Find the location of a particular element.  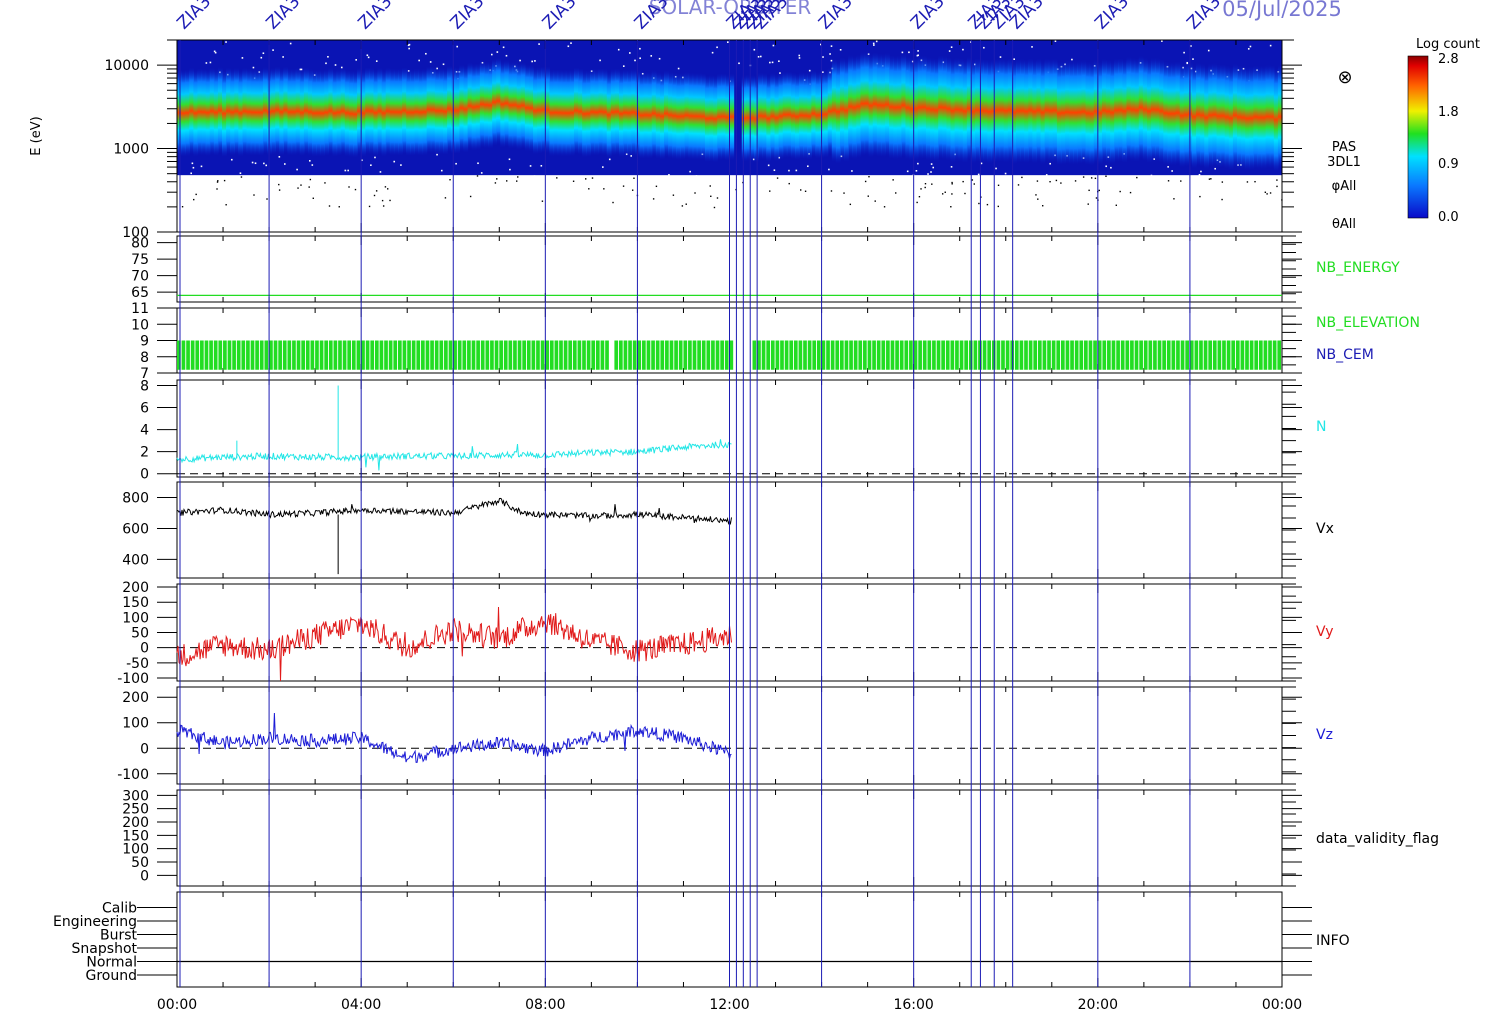

colorbar-gradient is located at coordinates (1418, 137).